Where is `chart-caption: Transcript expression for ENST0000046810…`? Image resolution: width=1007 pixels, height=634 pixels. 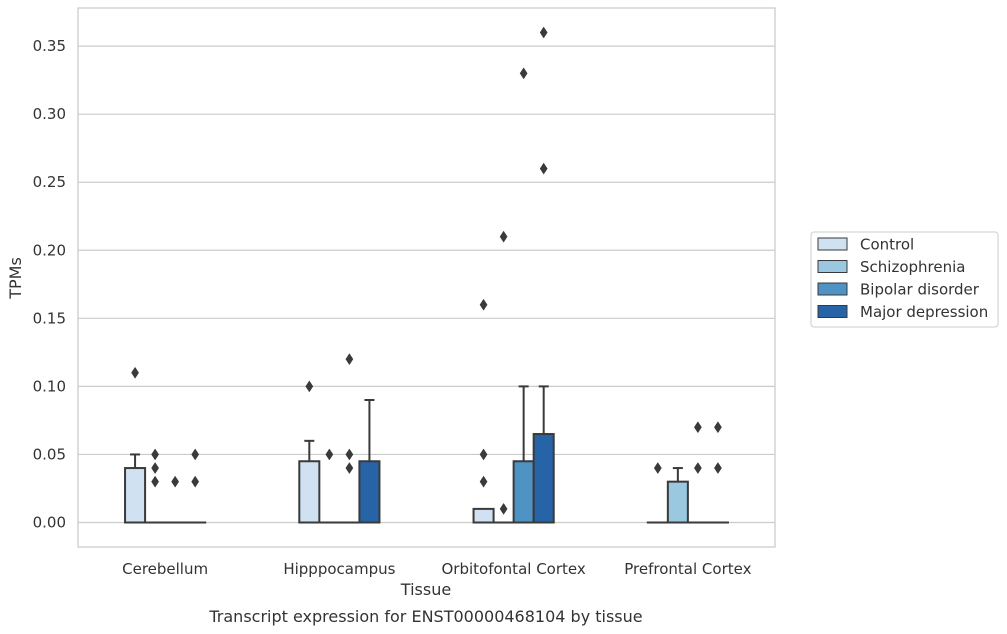 chart-caption: Transcript expression for ENST0000046810… is located at coordinates (425, 616).